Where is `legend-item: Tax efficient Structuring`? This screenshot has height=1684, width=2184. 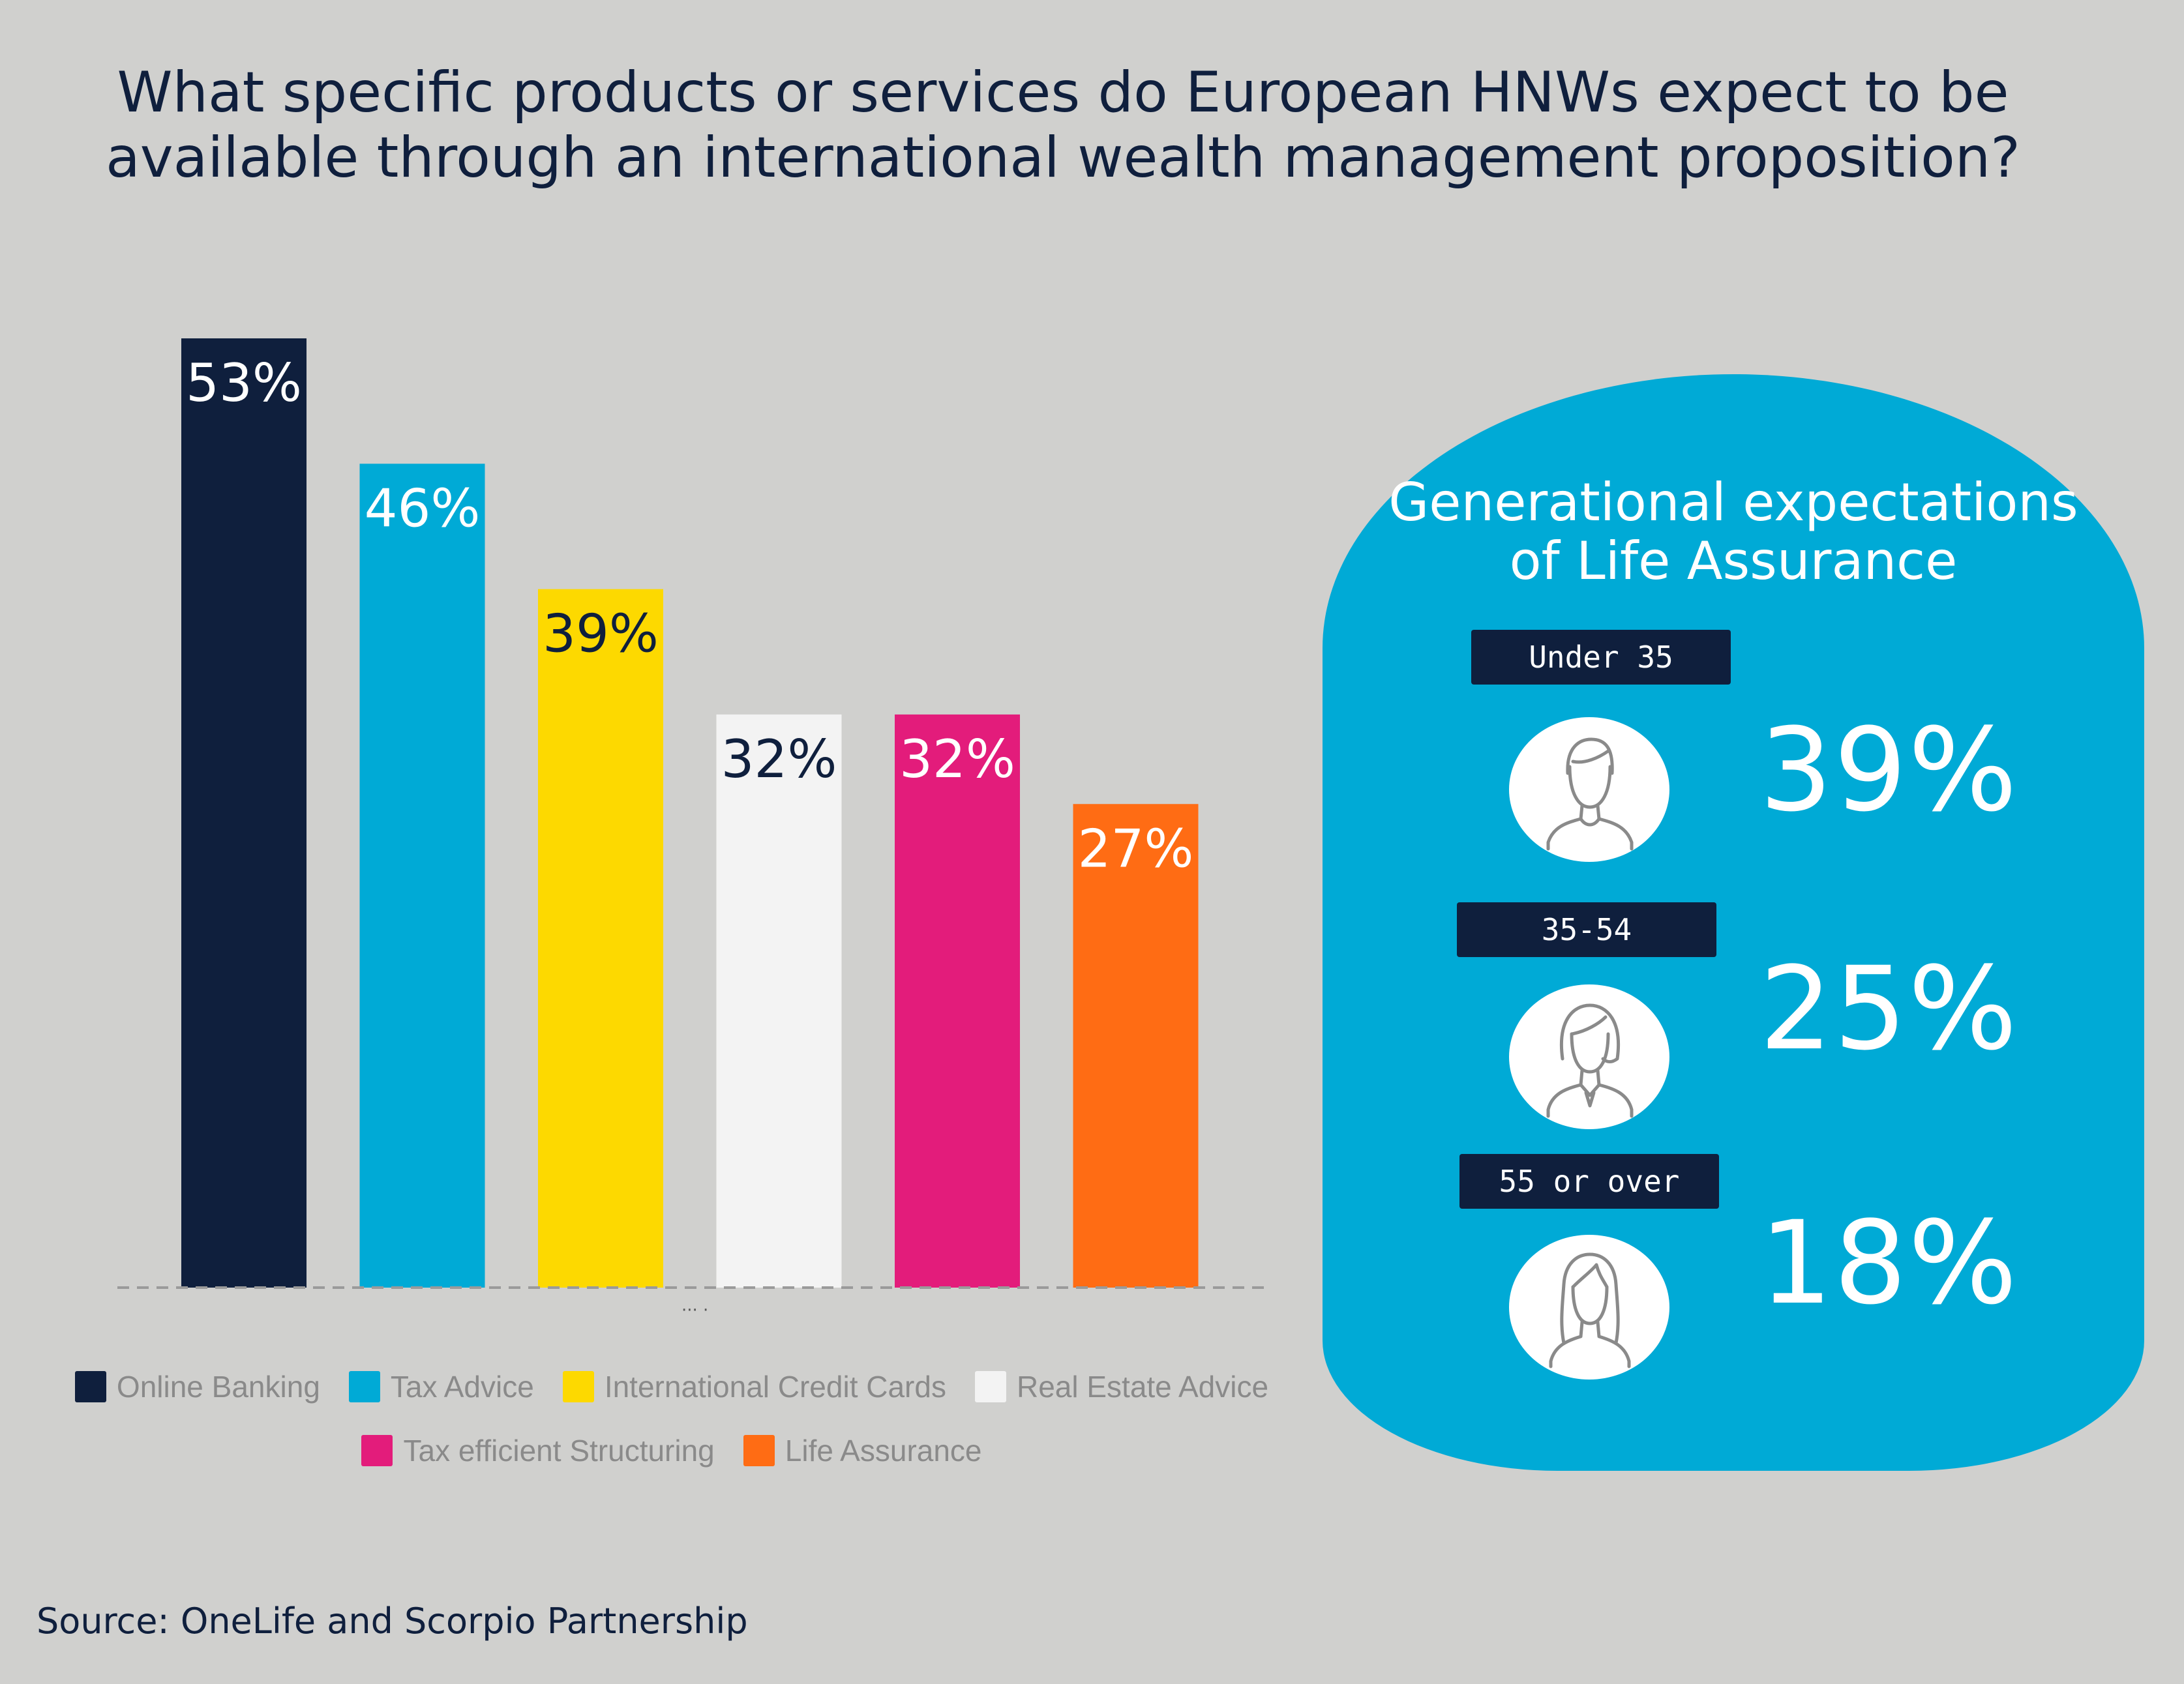 legend-item: Tax efficient Structuring is located at coordinates (538, 1450).